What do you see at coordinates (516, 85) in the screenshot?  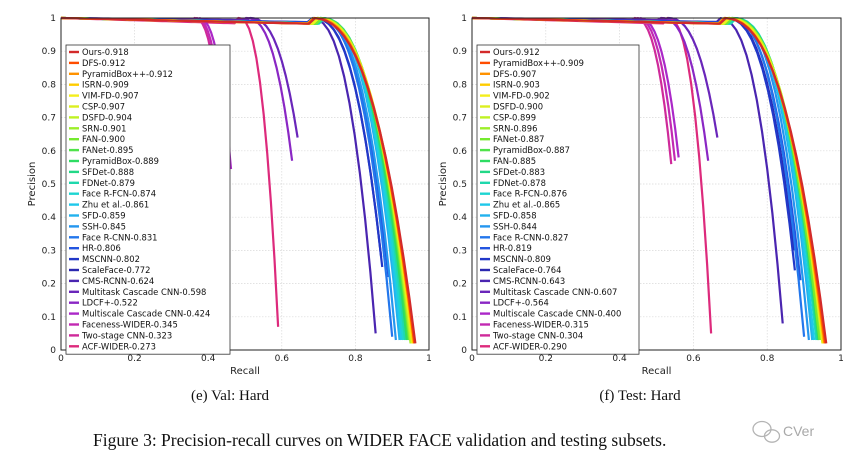 I see `legend-entry: ISRN-0.903` at bounding box center [516, 85].